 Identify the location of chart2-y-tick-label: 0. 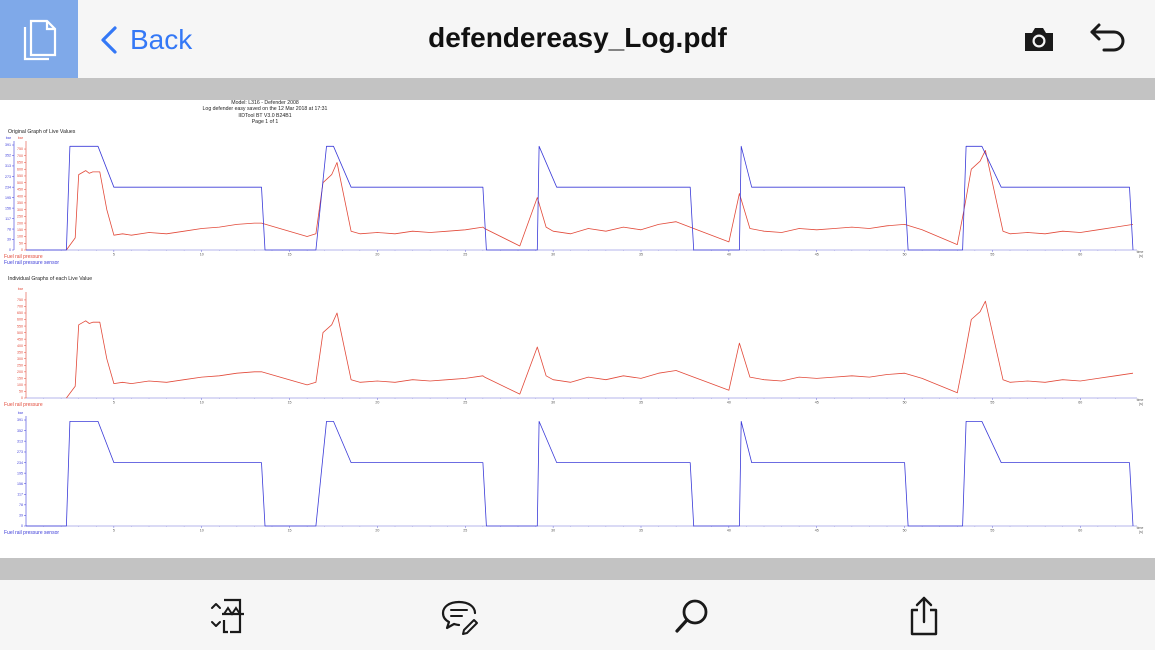
(22, 398).